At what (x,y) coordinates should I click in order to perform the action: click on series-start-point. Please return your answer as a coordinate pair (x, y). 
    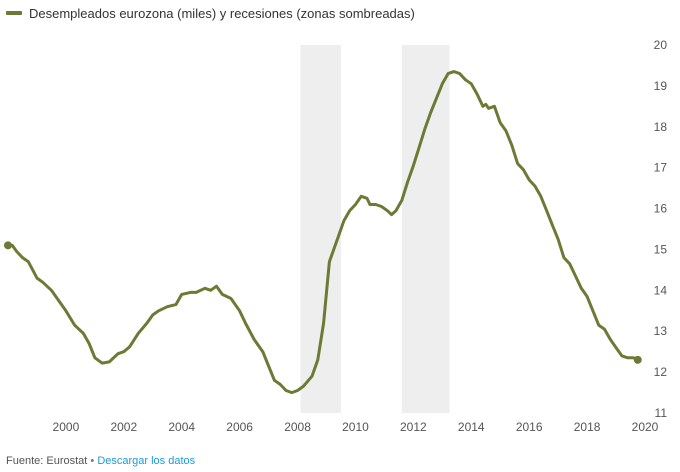
    Looking at the image, I should click on (8, 245).